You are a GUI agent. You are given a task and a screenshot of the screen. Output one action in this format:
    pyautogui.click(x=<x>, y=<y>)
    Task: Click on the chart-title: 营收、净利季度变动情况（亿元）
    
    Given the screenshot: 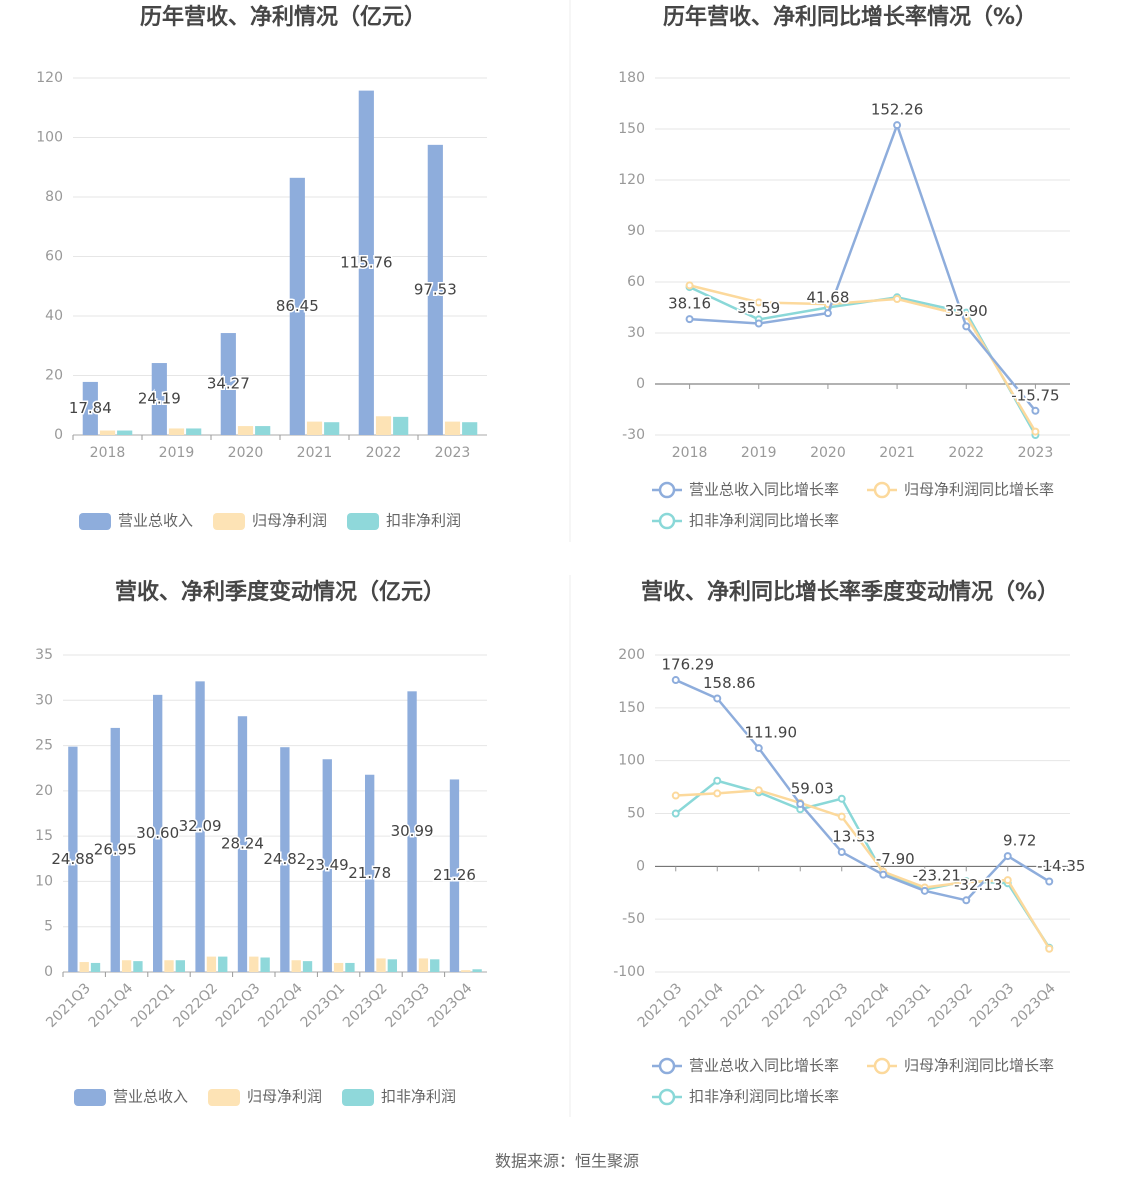 What is the action you would take?
    pyautogui.click(x=280, y=592)
    